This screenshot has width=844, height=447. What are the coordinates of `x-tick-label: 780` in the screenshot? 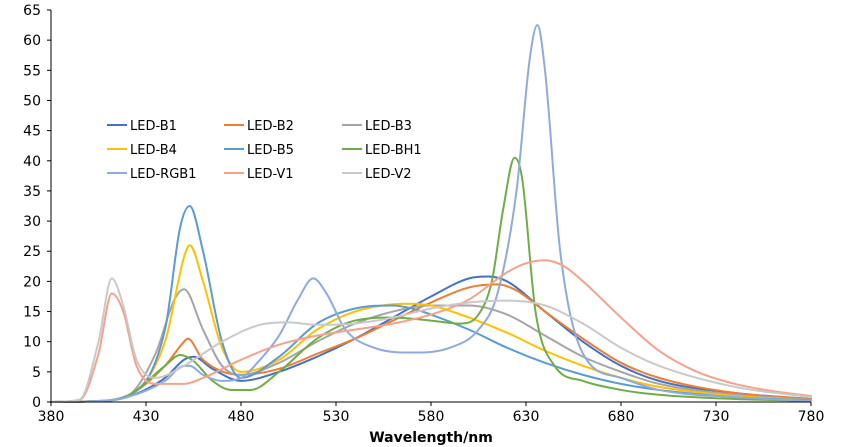 It's located at (811, 417).